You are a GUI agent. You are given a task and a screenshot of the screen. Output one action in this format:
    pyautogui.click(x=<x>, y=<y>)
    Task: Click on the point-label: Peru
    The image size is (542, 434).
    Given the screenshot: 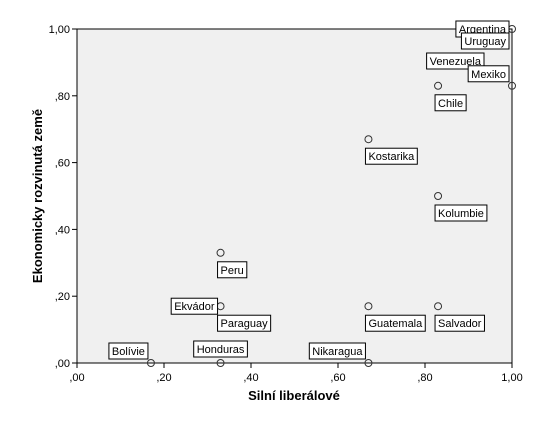 What is the action you would take?
    pyautogui.click(x=232, y=270)
    